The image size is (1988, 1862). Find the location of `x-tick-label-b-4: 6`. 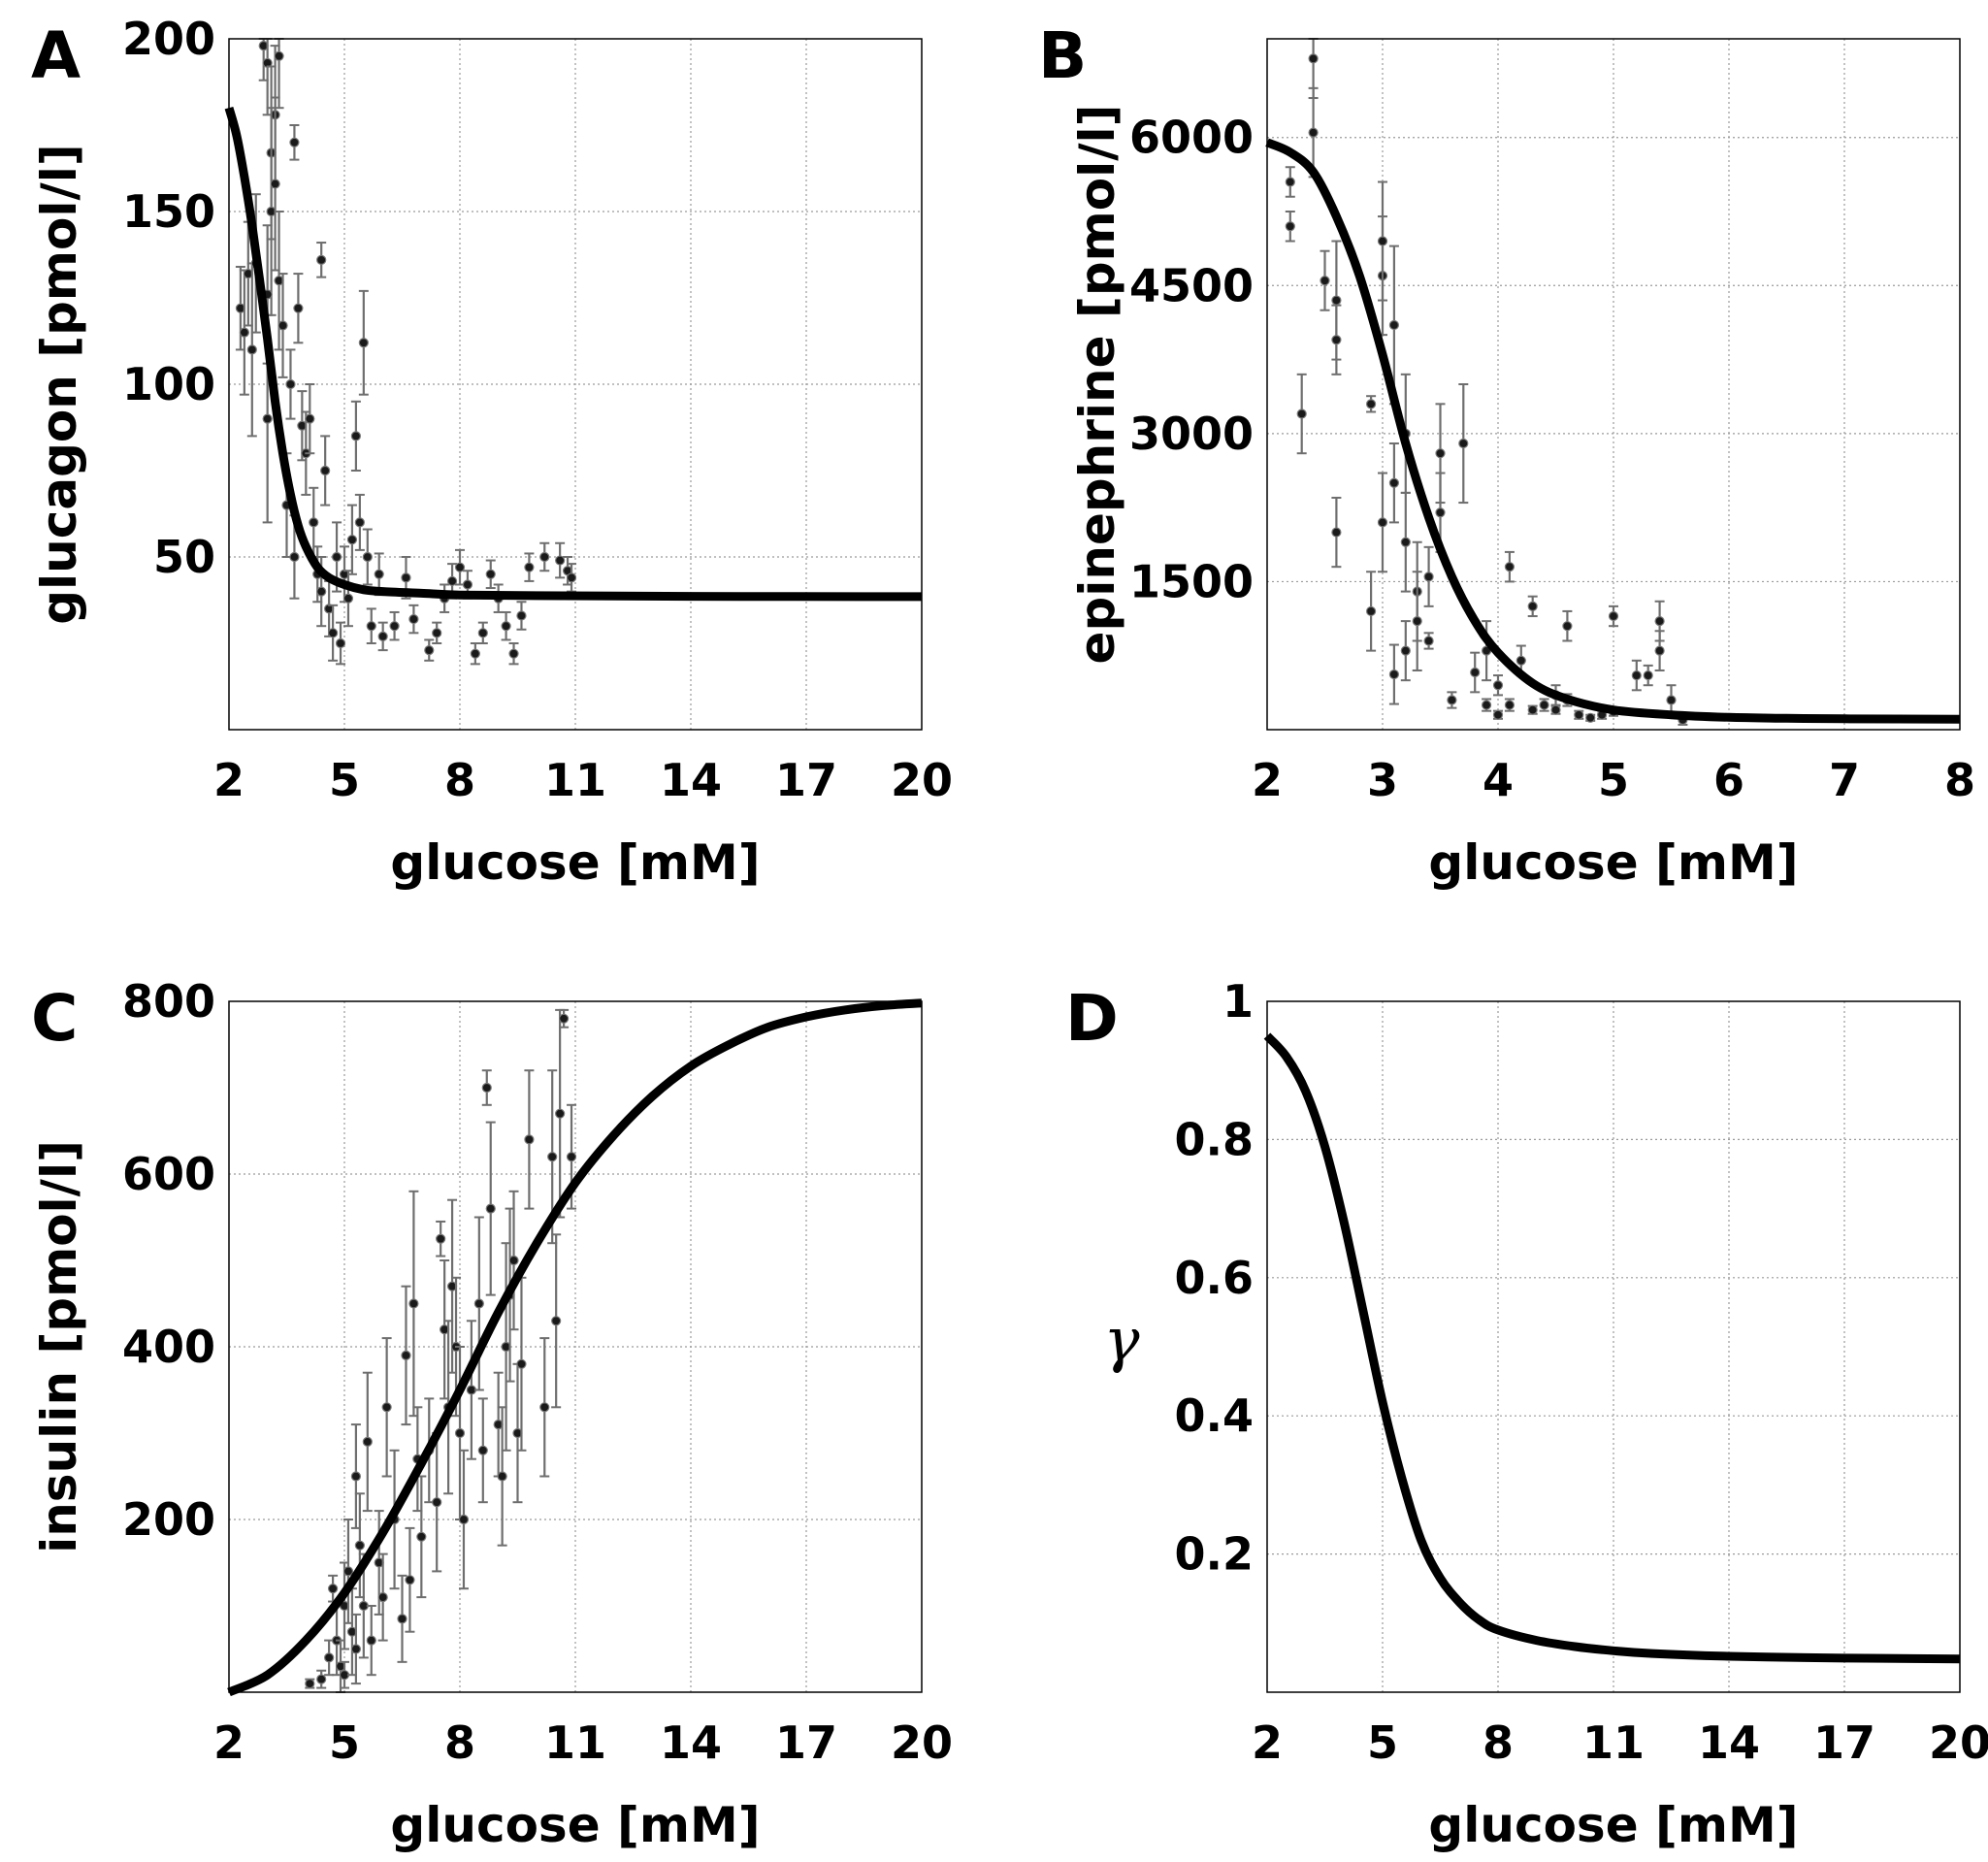

x-tick-label-b-4: 6 is located at coordinates (1729, 780).